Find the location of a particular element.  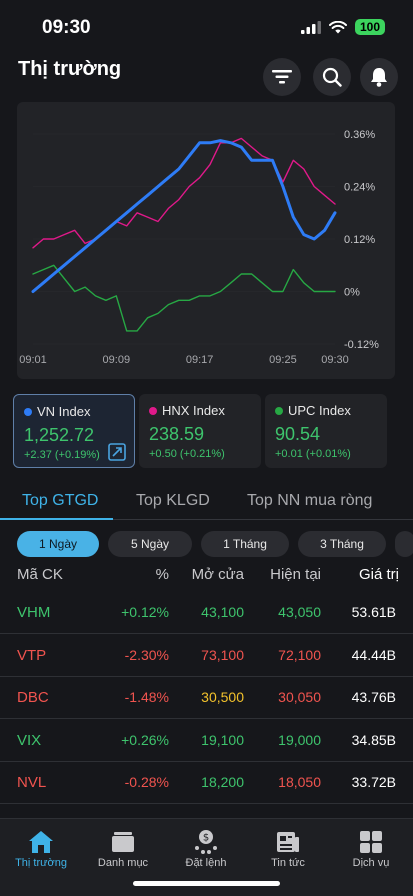

period-1-day: 1 Ngày is located at coordinates (58, 544).